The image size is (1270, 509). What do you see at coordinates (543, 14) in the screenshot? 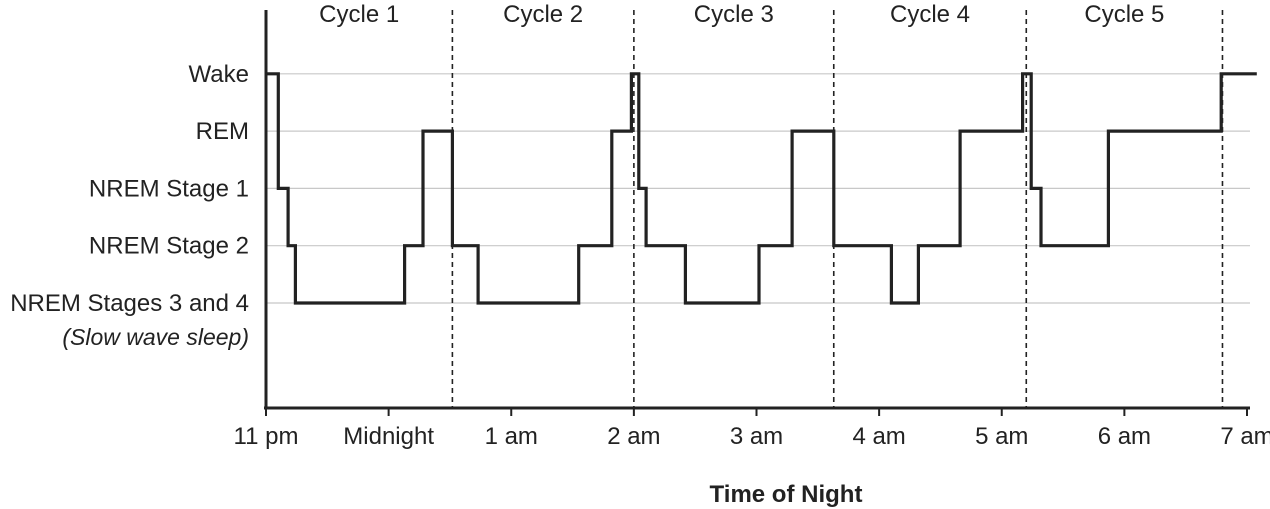
I see `cycle-label: Cycle 2` at bounding box center [543, 14].